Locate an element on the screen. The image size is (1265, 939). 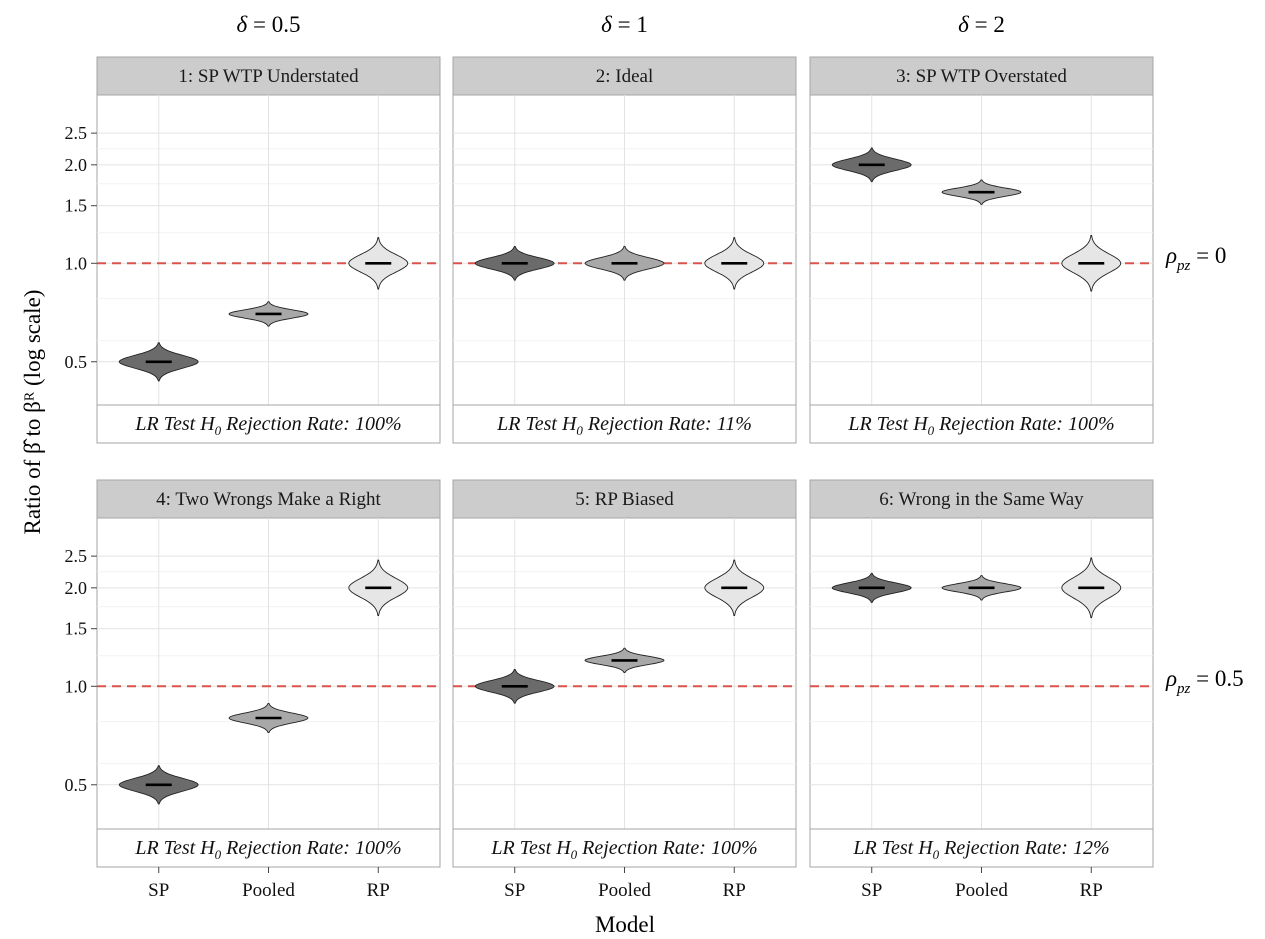
panel-title: 5: RP Biased is located at coordinates (624, 499).